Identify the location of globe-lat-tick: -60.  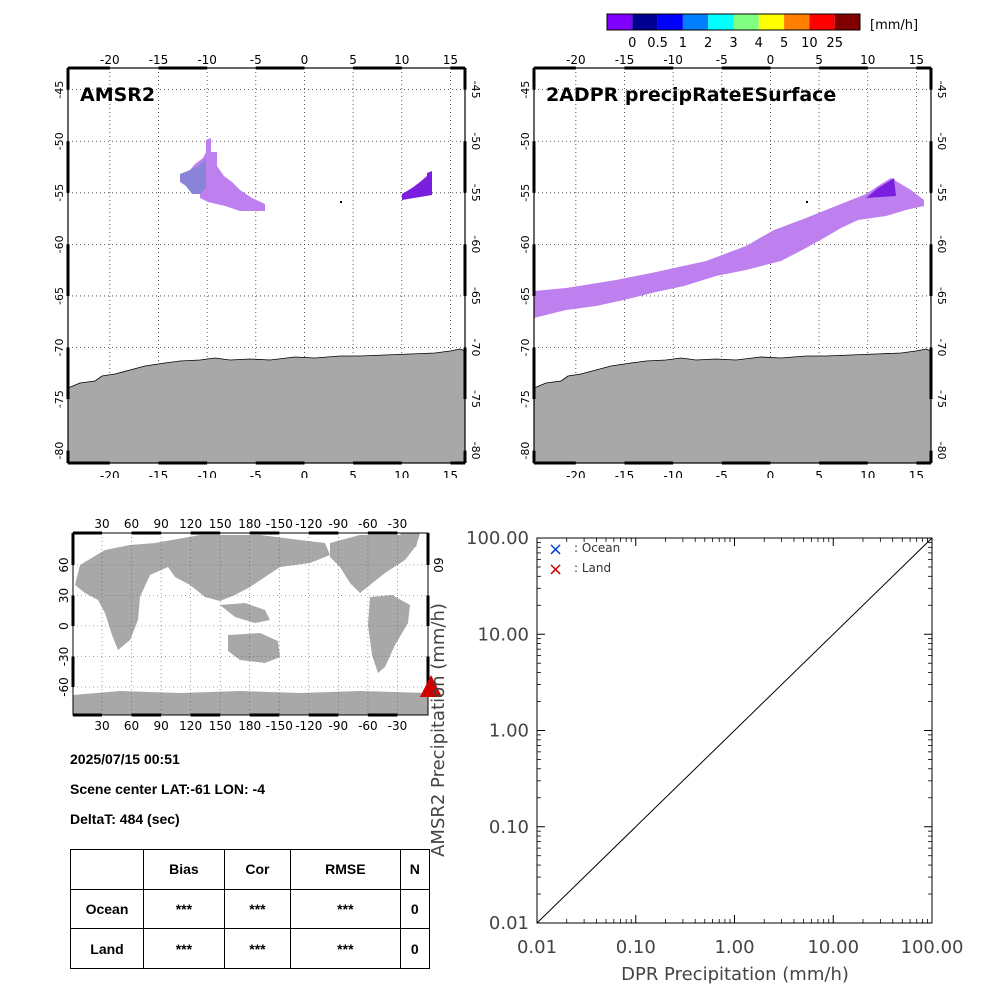
(64, 687).